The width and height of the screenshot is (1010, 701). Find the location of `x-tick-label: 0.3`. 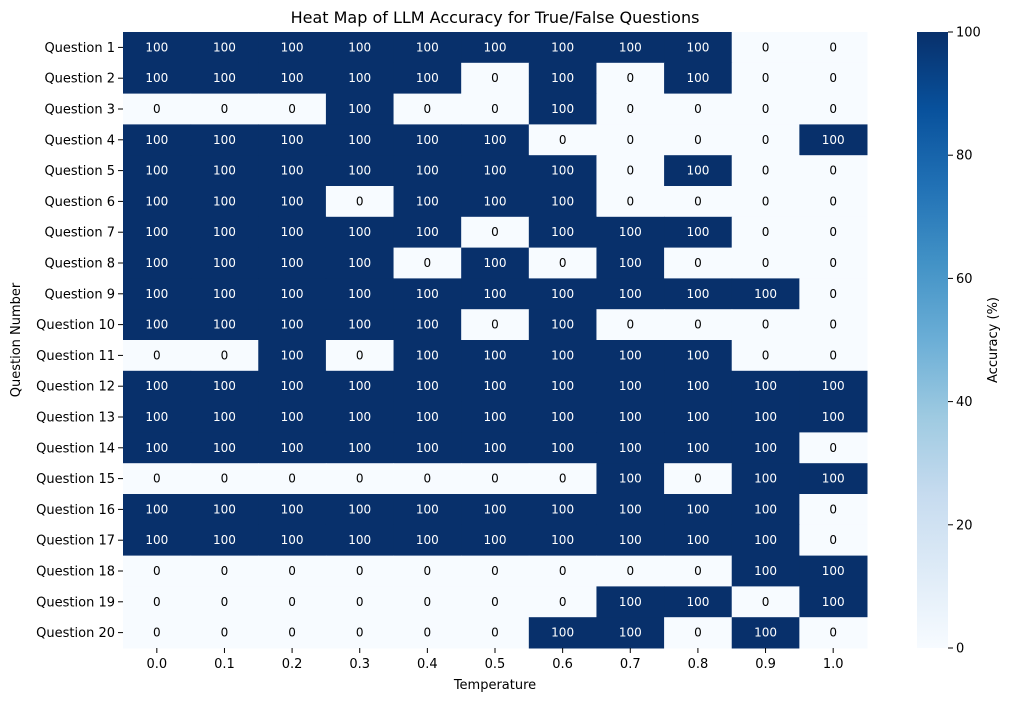

x-tick-label: 0.3 is located at coordinates (359, 664).